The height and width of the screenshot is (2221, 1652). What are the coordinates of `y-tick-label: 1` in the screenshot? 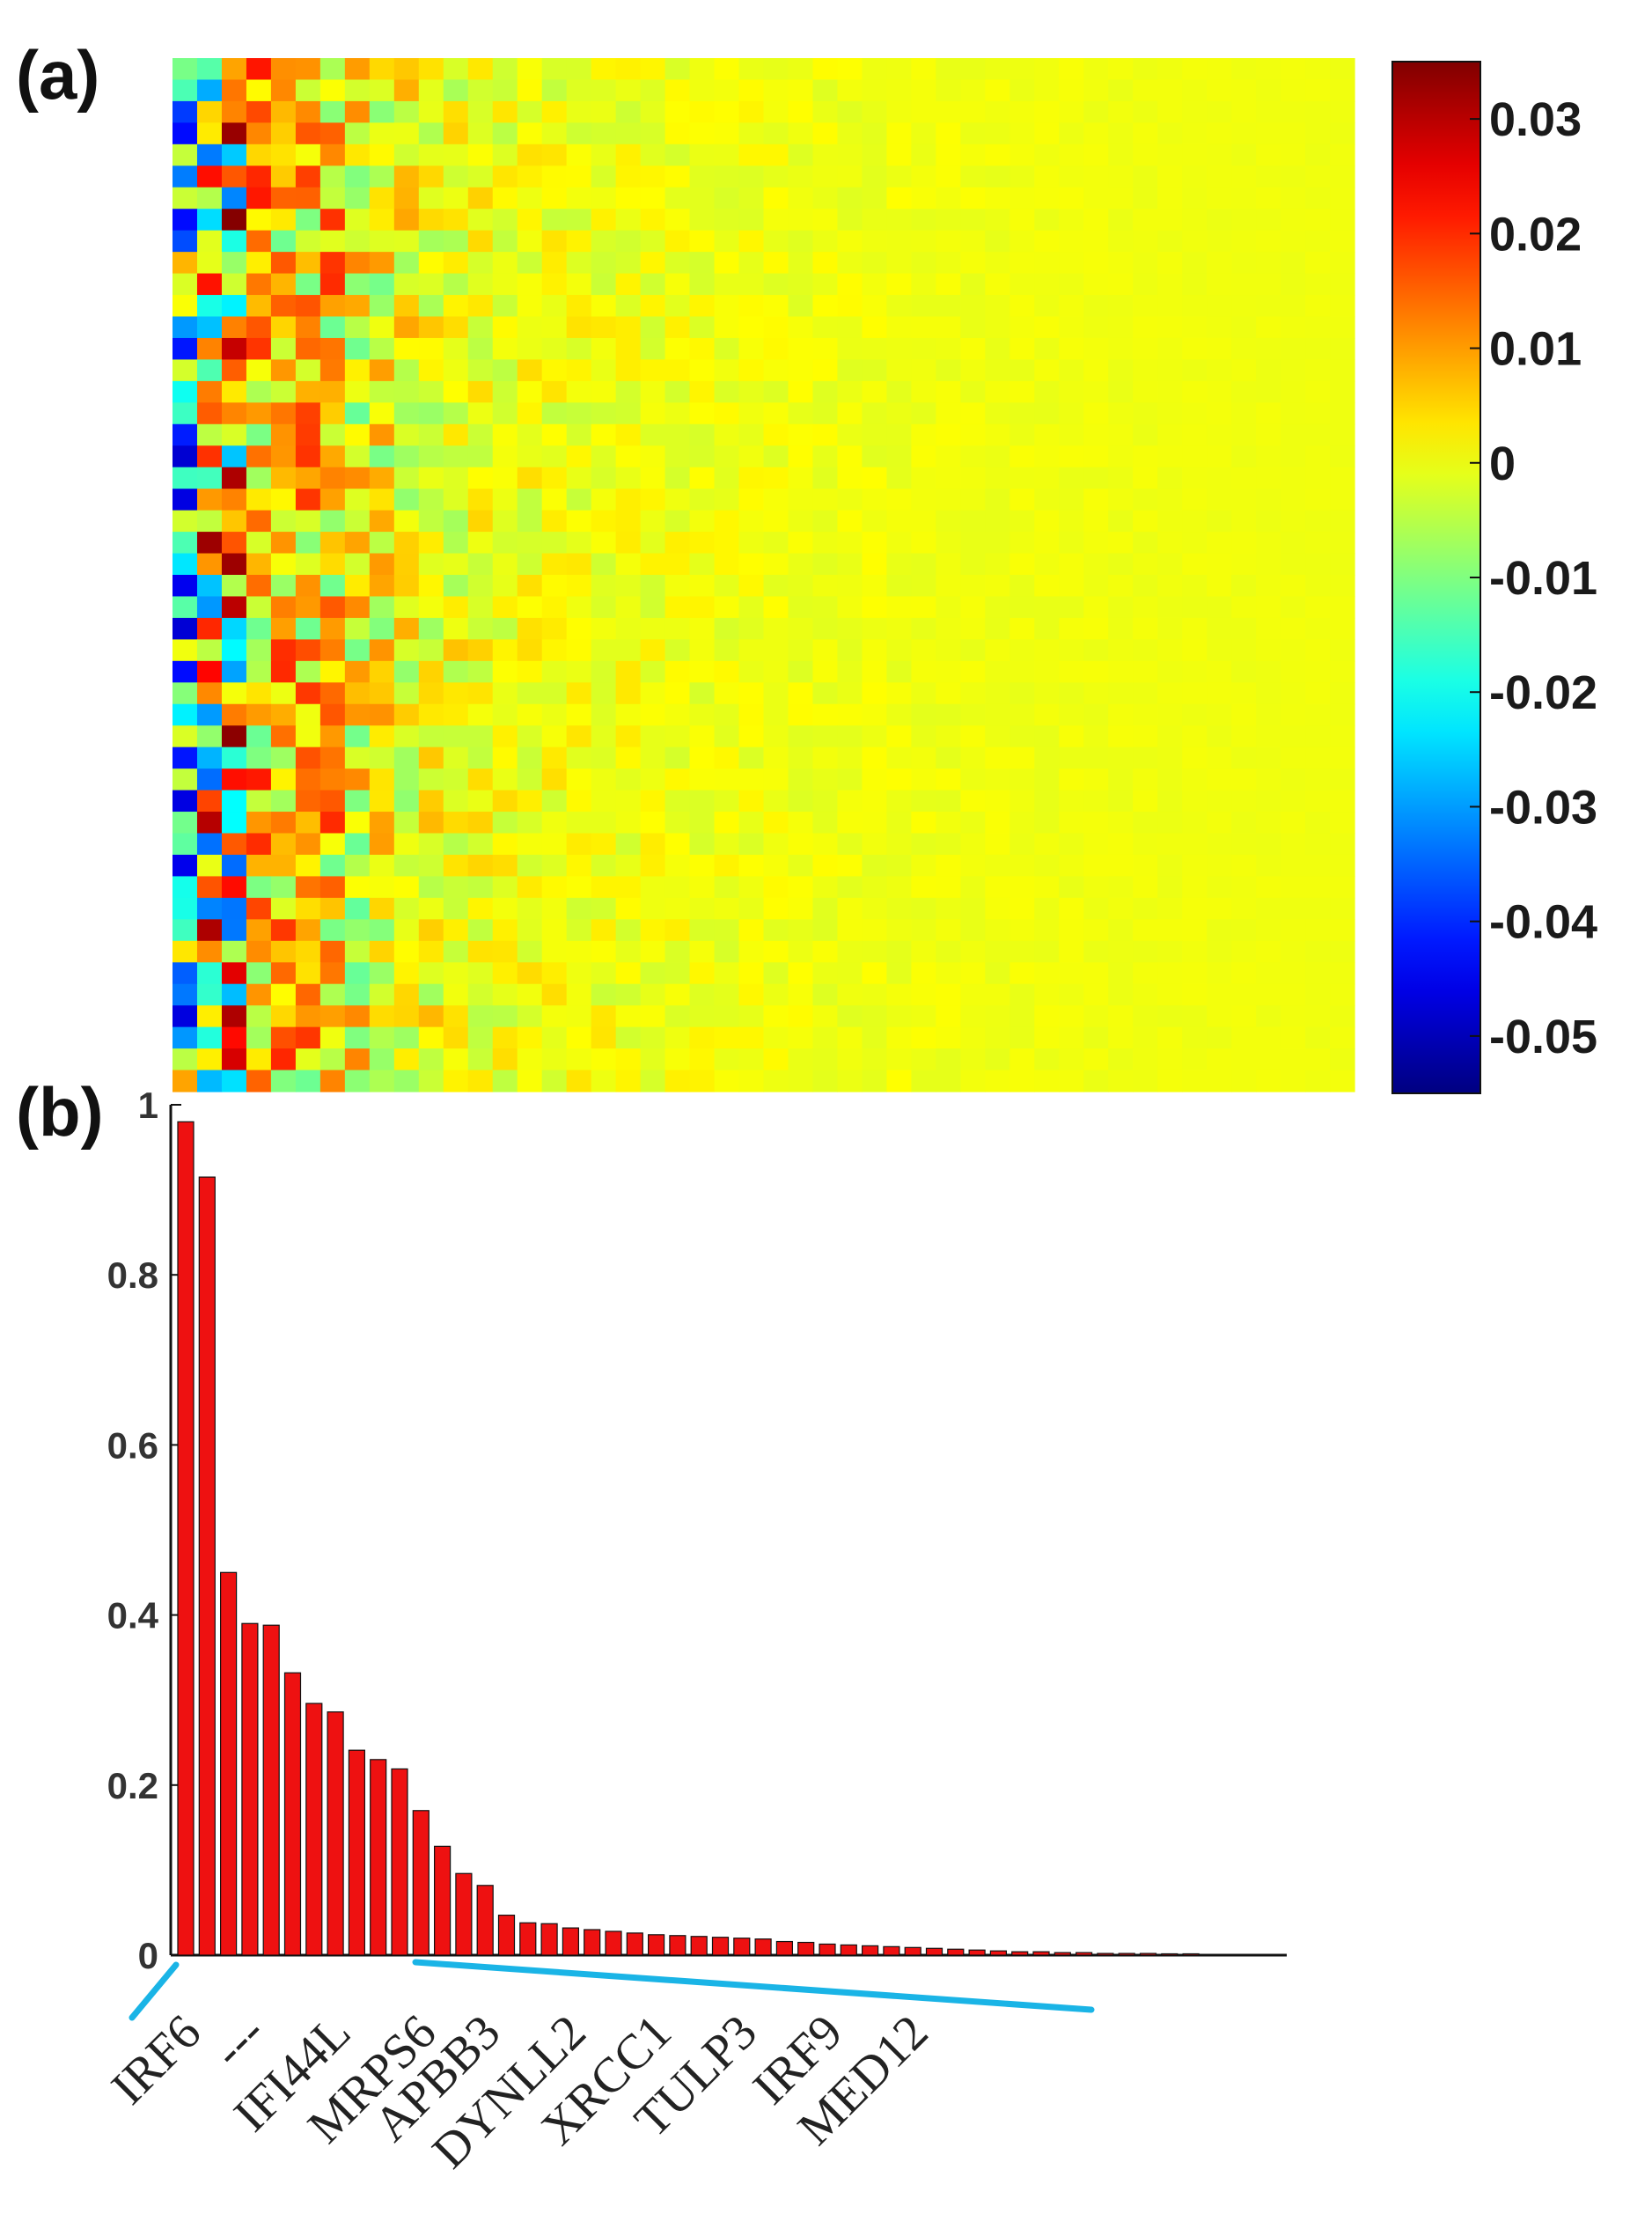 It's located at (148, 1105).